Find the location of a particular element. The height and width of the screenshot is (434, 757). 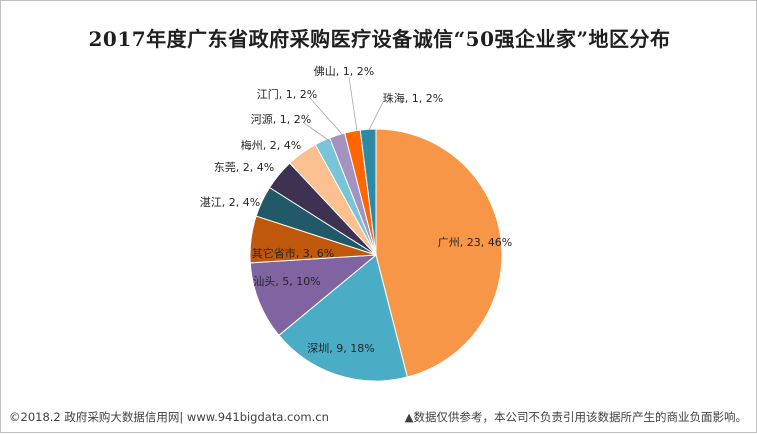

footer-disclaimer: ▲数据仅供参考，本公司不负责引用该数据所产生的商业负面影响。 is located at coordinates (575, 417).